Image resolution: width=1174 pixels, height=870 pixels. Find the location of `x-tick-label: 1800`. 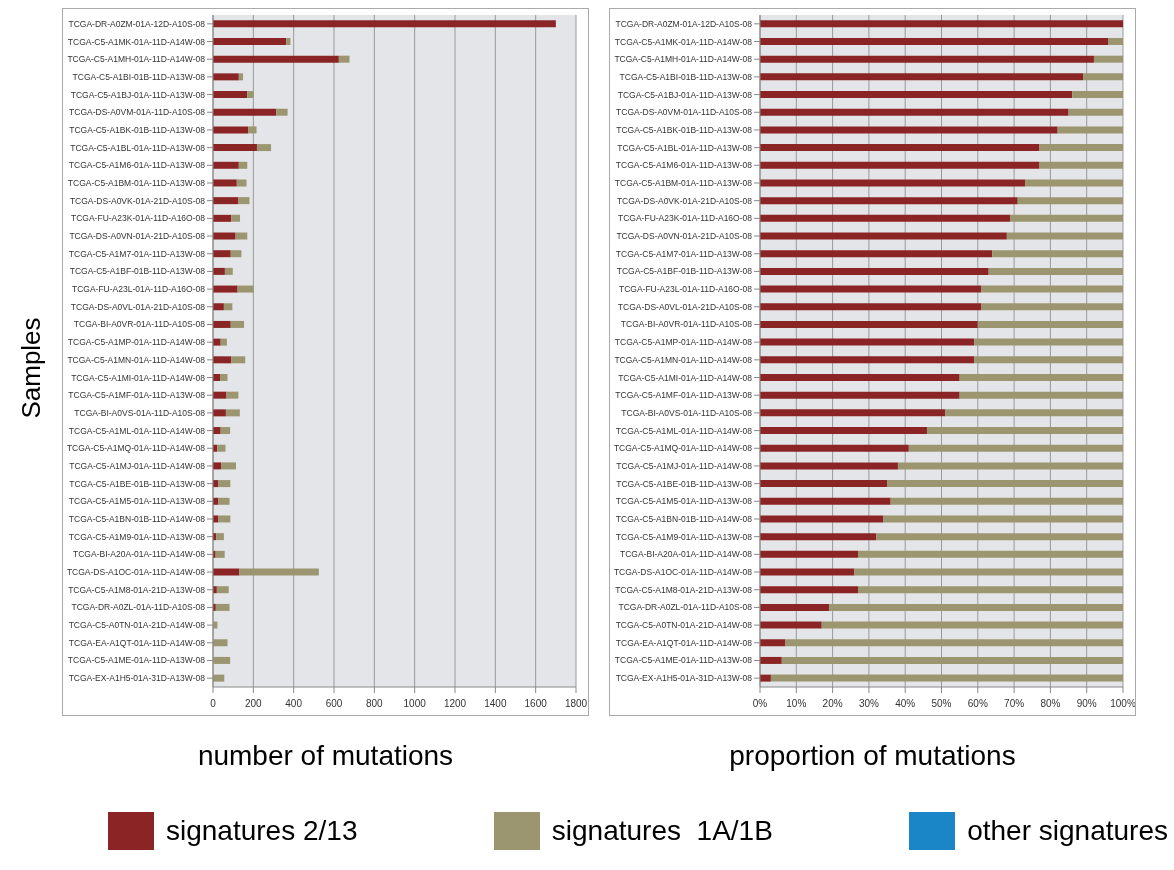

x-tick-label: 1800 is located at coordinates (576, 703).